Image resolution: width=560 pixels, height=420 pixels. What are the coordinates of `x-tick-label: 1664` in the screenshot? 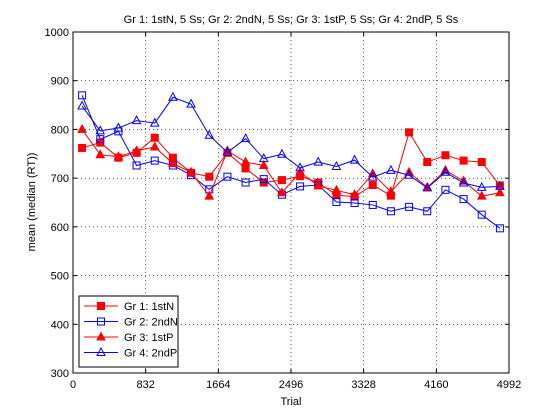 It's located at (218, 385).